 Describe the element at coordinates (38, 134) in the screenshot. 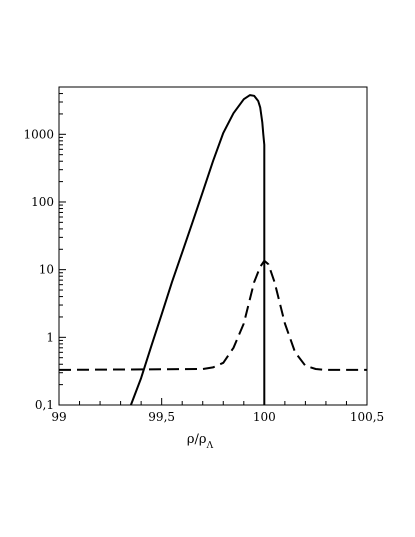

I see `y-tick-label: 1000` at that location.